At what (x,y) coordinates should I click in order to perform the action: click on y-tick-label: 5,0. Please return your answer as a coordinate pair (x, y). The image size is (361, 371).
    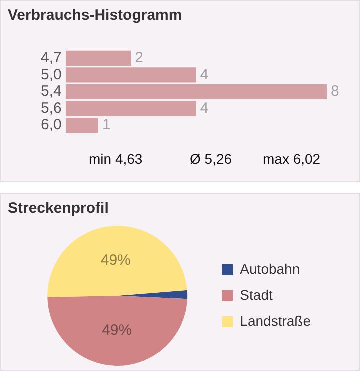
    Looking at the image, I should click on (51, 75).